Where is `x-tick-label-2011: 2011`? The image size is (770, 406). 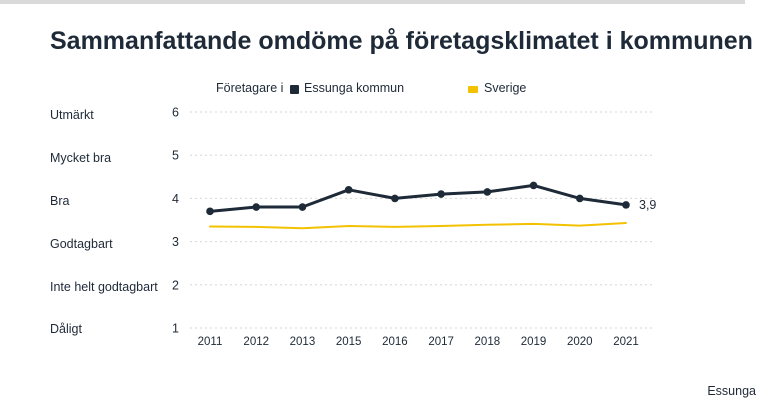 x-tick-label-2011: 2011 is located at coordinates (210, 342).